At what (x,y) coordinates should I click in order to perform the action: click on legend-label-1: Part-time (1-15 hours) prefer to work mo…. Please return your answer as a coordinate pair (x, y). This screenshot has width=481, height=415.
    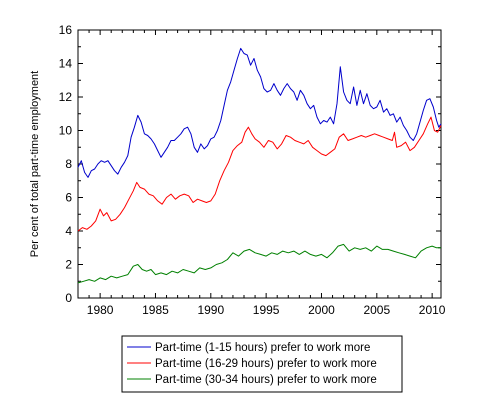
    Looking at the image, I should click on (262, 348).